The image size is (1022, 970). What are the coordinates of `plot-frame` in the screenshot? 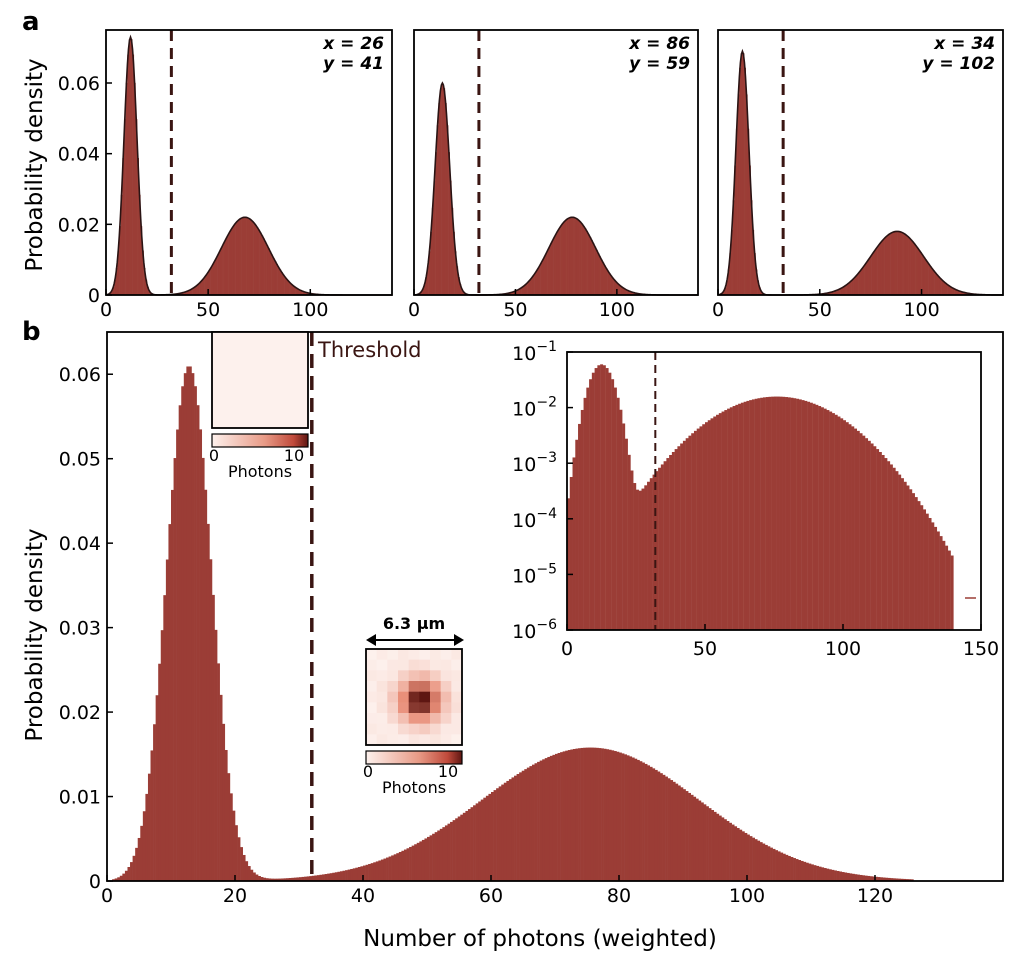 It's located at (860, 162).